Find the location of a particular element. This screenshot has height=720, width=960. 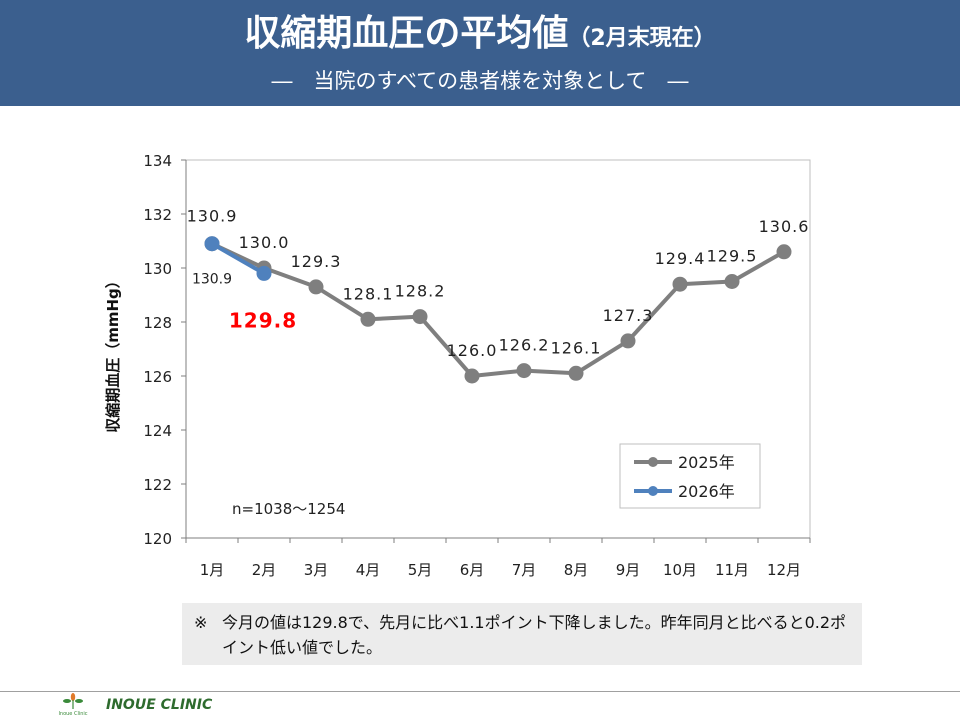

clinic-name: INOUE CLINIC is located at coordinates (159, 705).